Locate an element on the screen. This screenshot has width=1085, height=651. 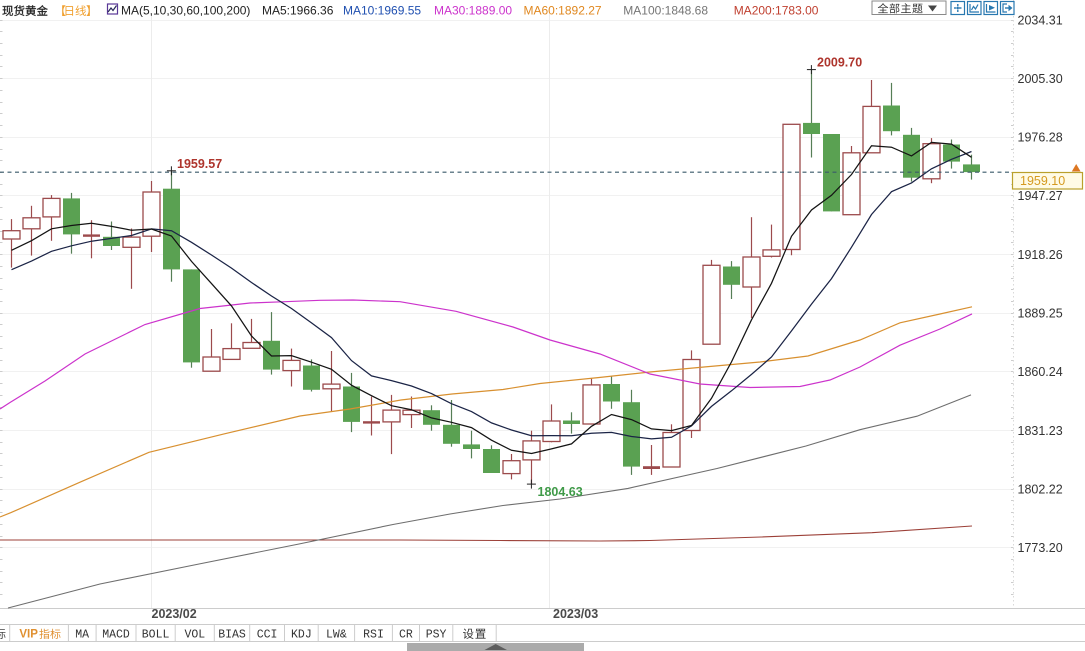
svg-text: MA30:1889.00 is located at coordinates (473, 11).